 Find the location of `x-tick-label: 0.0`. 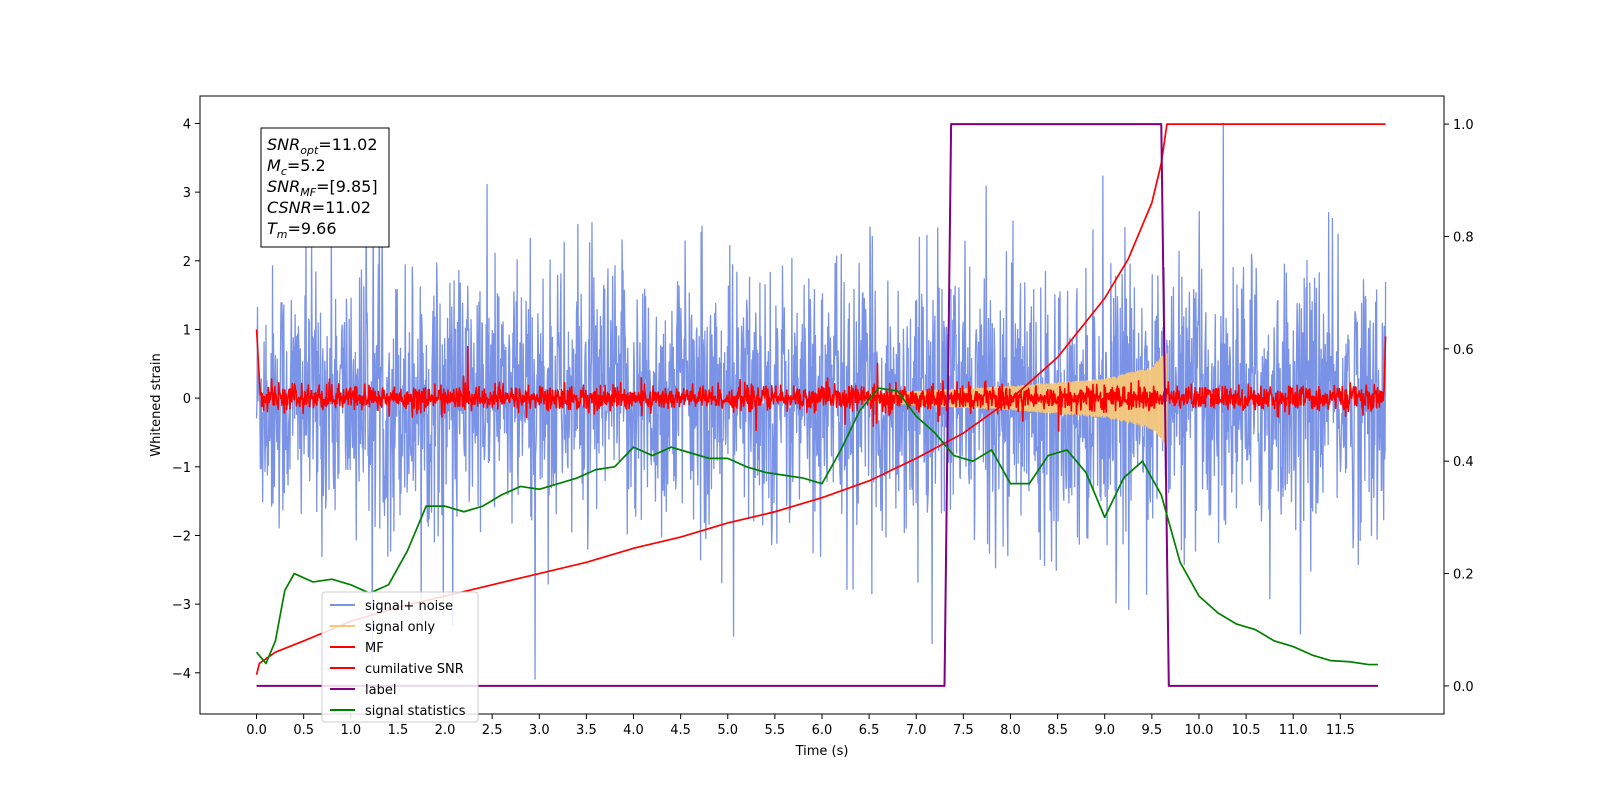

x-tick-label: 0.0 is located at coordinates (256, 730).